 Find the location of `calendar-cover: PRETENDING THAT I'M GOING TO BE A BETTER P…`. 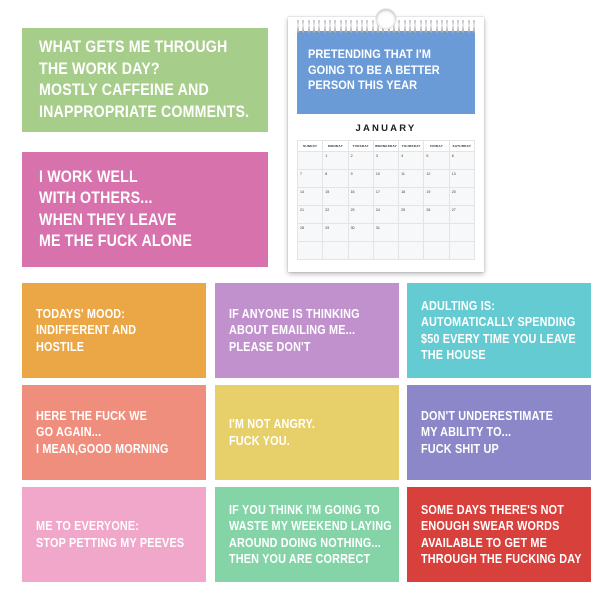

calendar-cover: PRETENDING THAT I'M GOING TO BE A BETTER P… is located at coordinates (386, 72).